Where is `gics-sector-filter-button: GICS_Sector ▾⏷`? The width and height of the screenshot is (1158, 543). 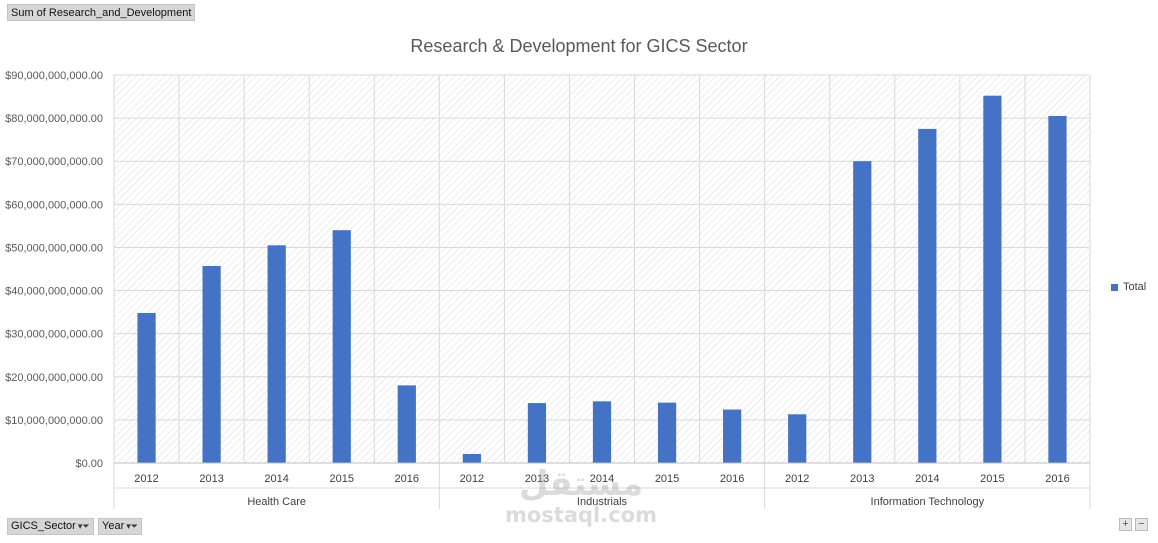
gics-sector-filter-button: GICS_Sector ▾⏷ is located at coordinates (50, 526).